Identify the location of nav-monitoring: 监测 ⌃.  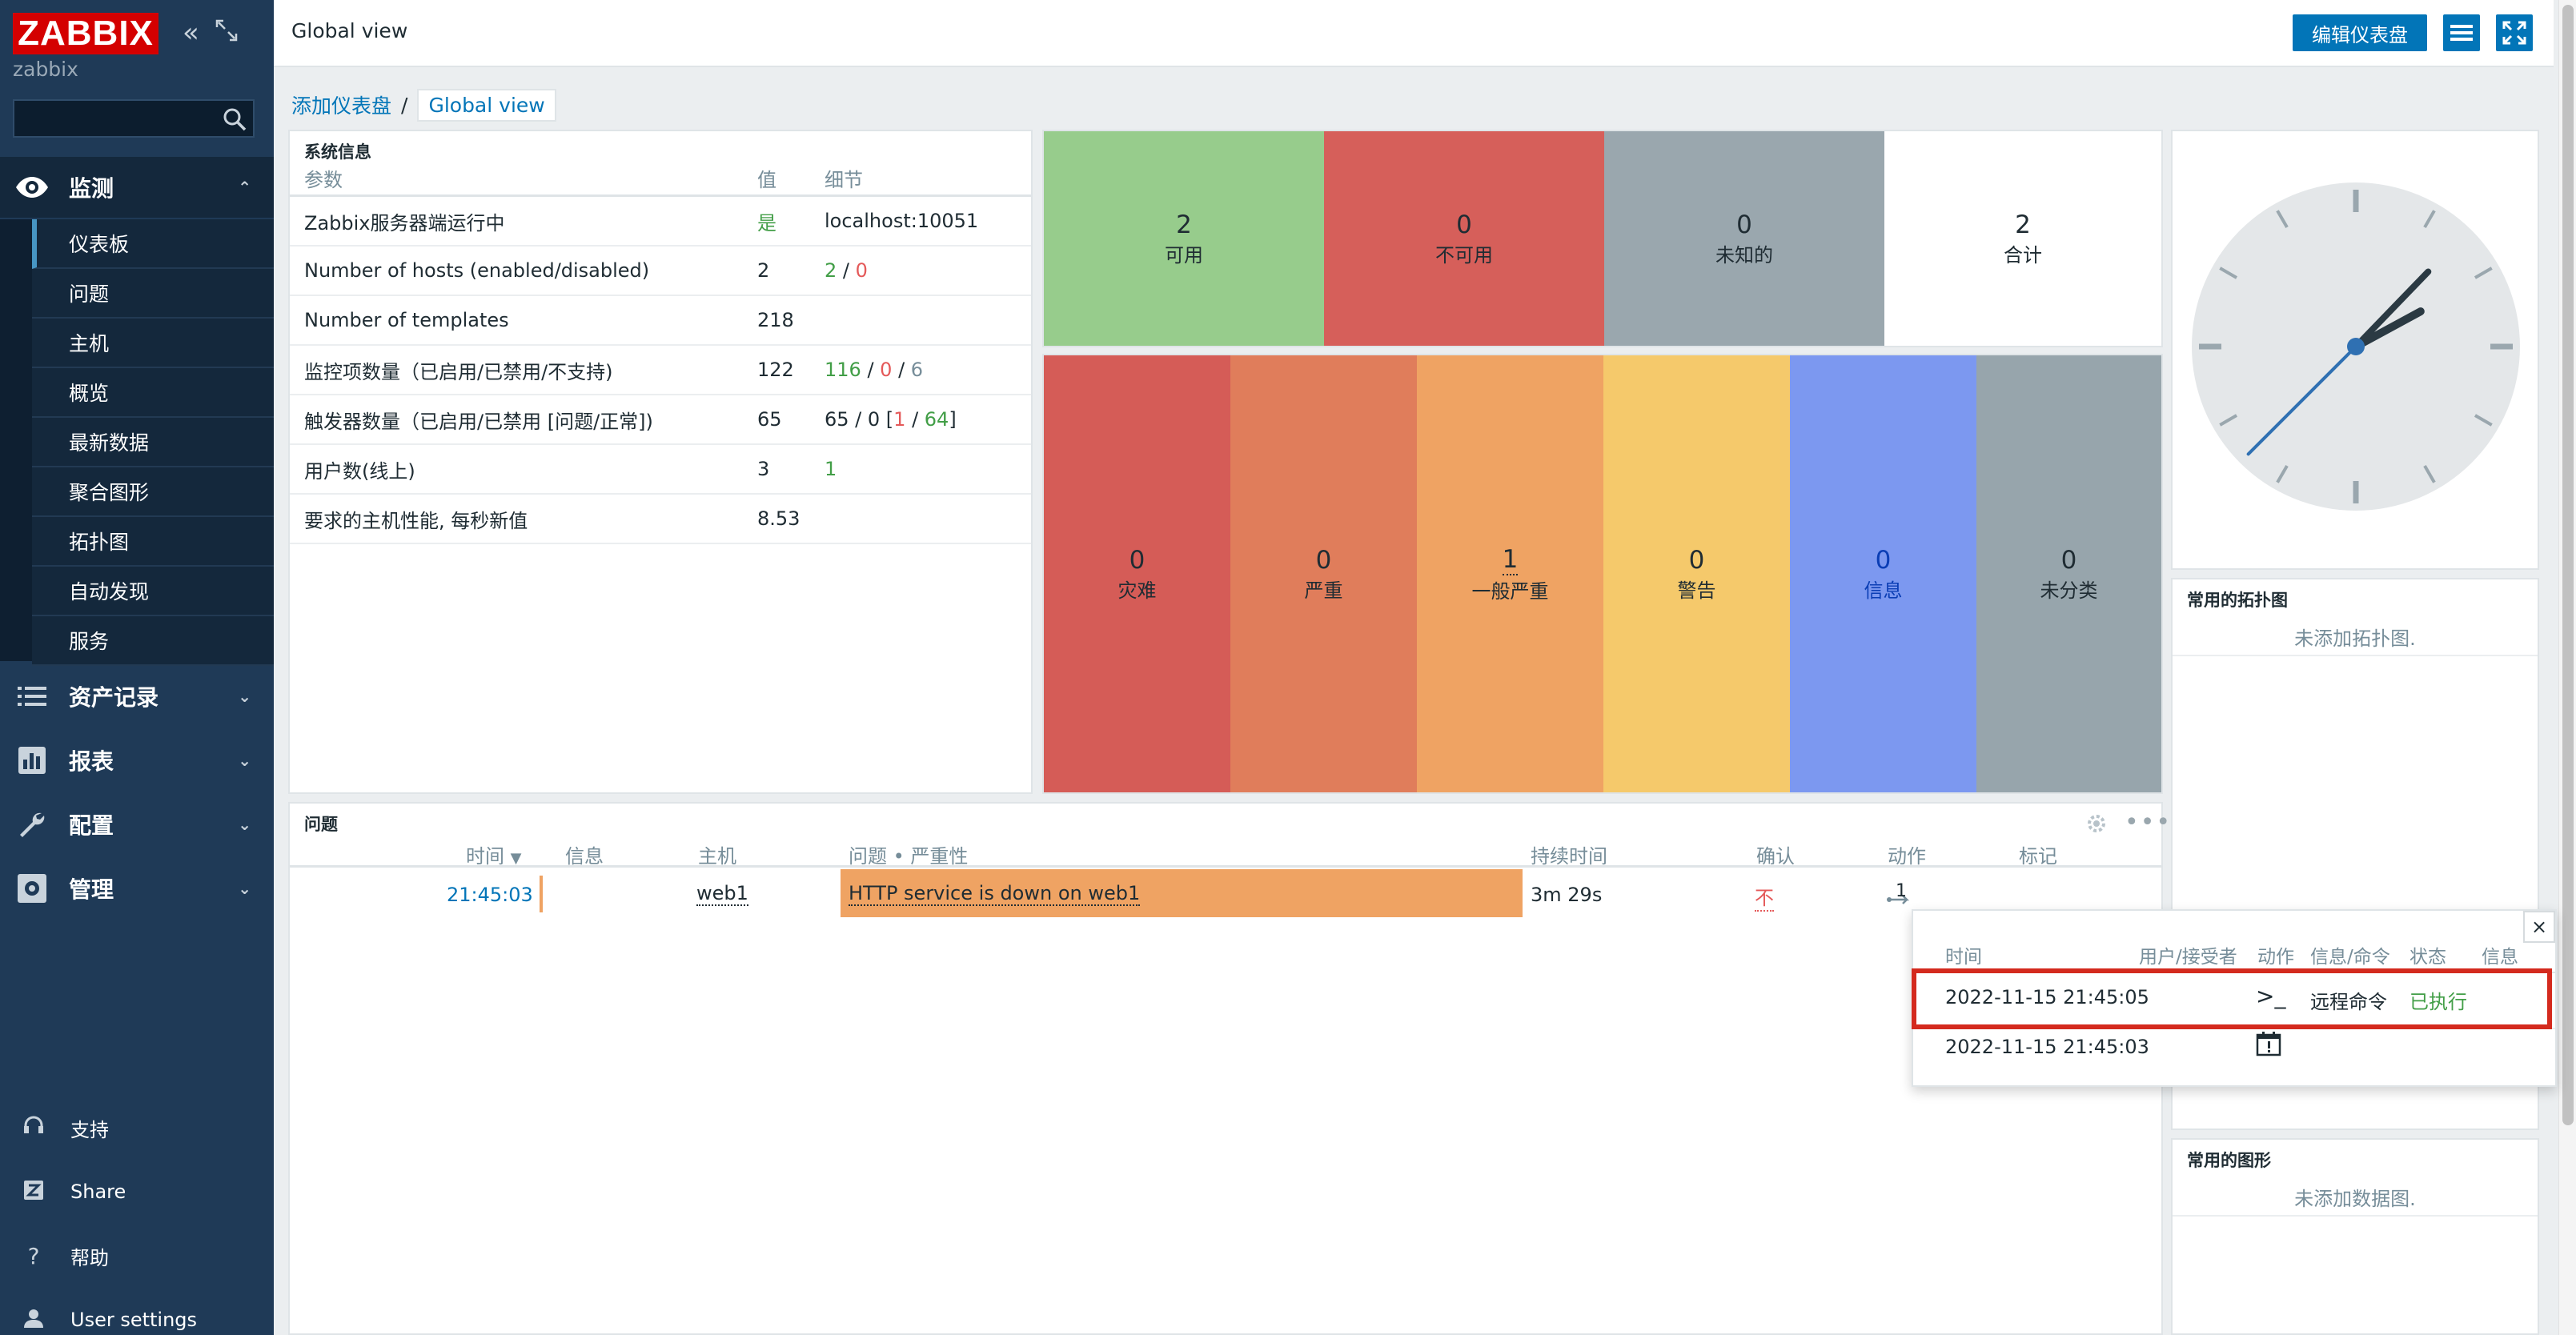
(137, 188).